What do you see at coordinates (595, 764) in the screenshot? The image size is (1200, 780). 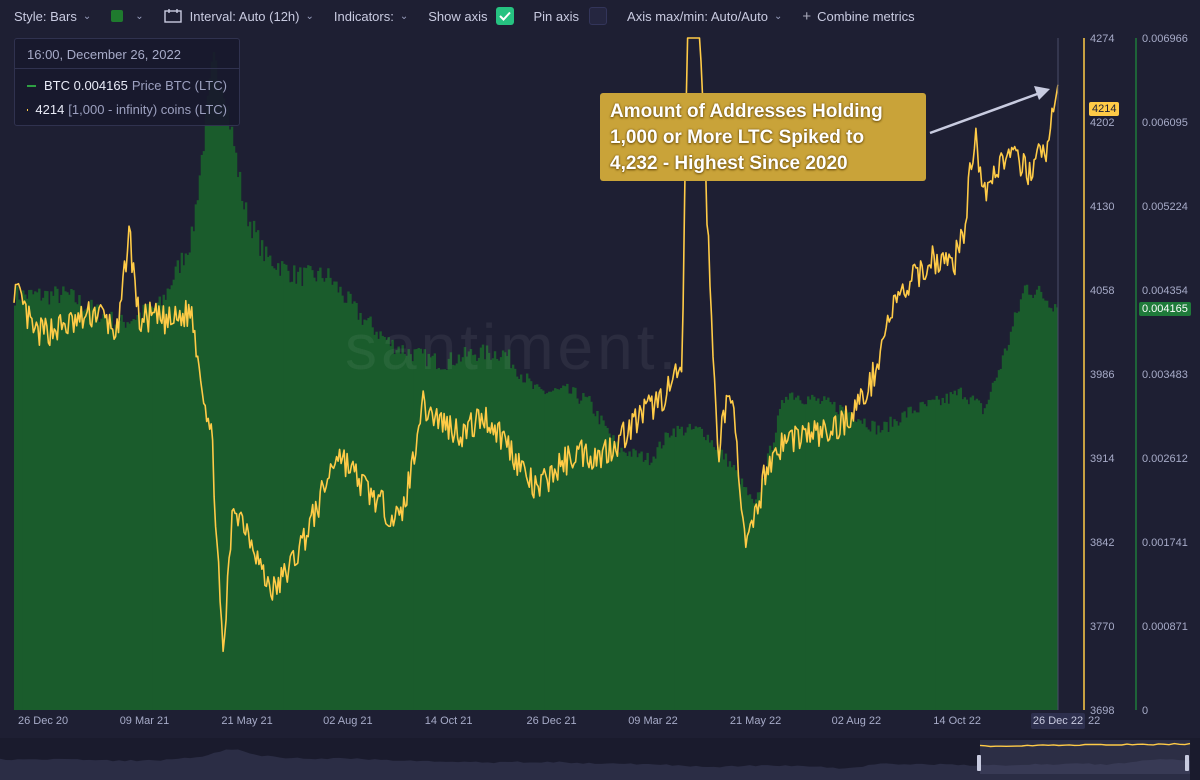 I see `navigator-area` at bounding box center [595, 764].